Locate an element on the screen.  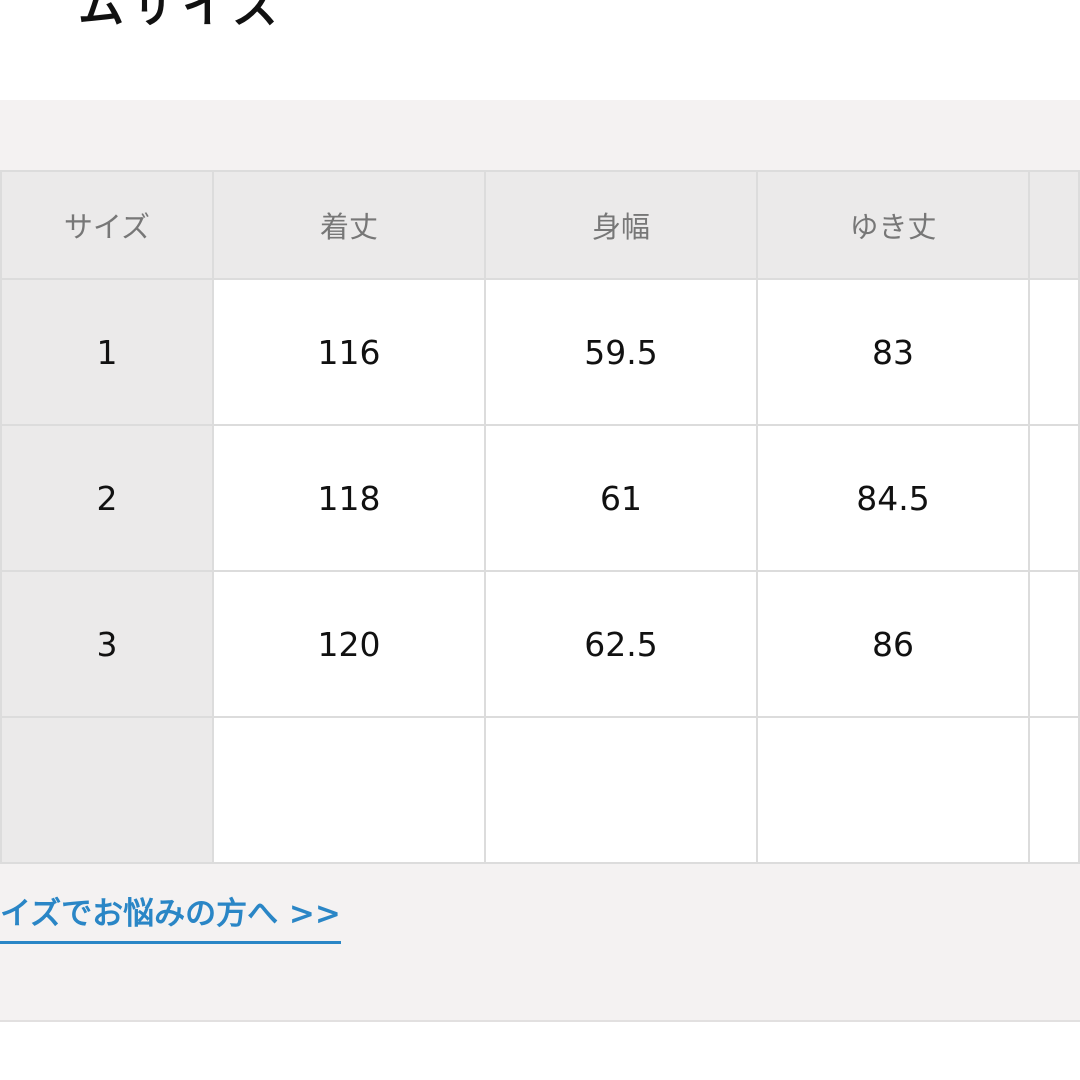
size-help-link: イズでお悩みの方へ >> is located at coordinates (170, 916).